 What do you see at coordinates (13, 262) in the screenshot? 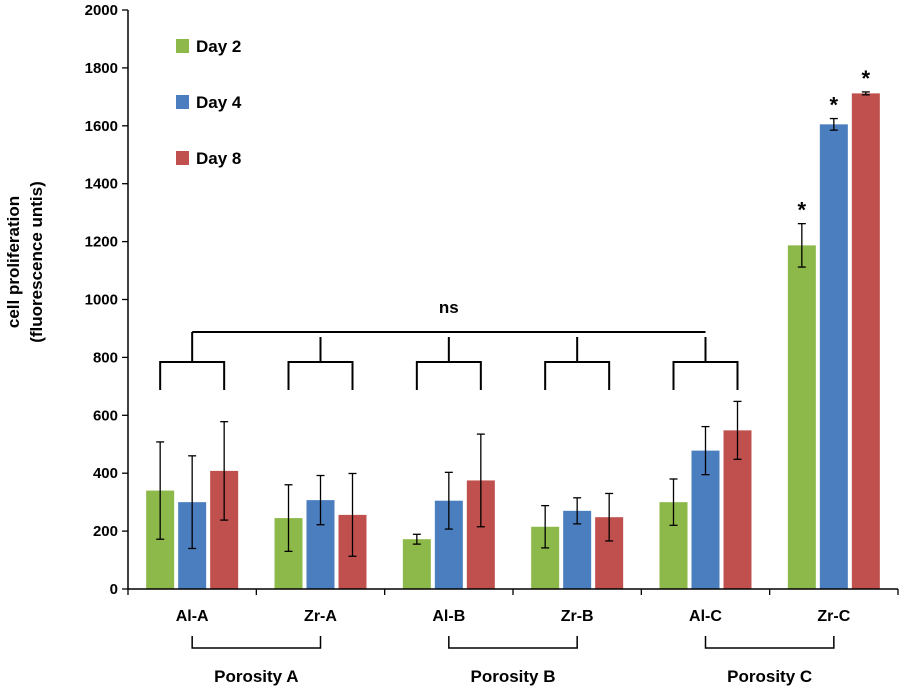
I see `y-axis-label-line-1: cell proliferation` at bounding box center [13, 262].